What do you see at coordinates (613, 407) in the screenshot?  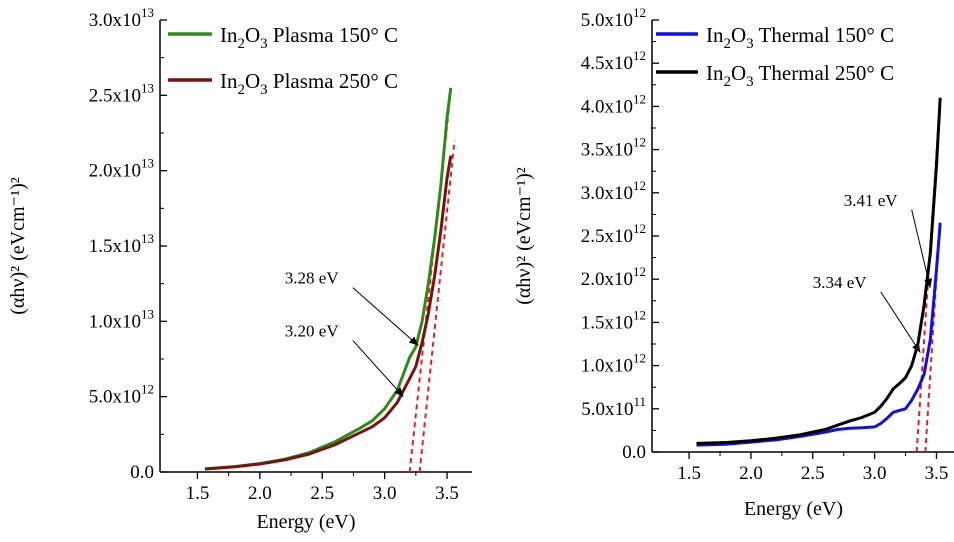 I see `y-tick-label: 5.0x10¹¹` at bounding box center [613, 407].